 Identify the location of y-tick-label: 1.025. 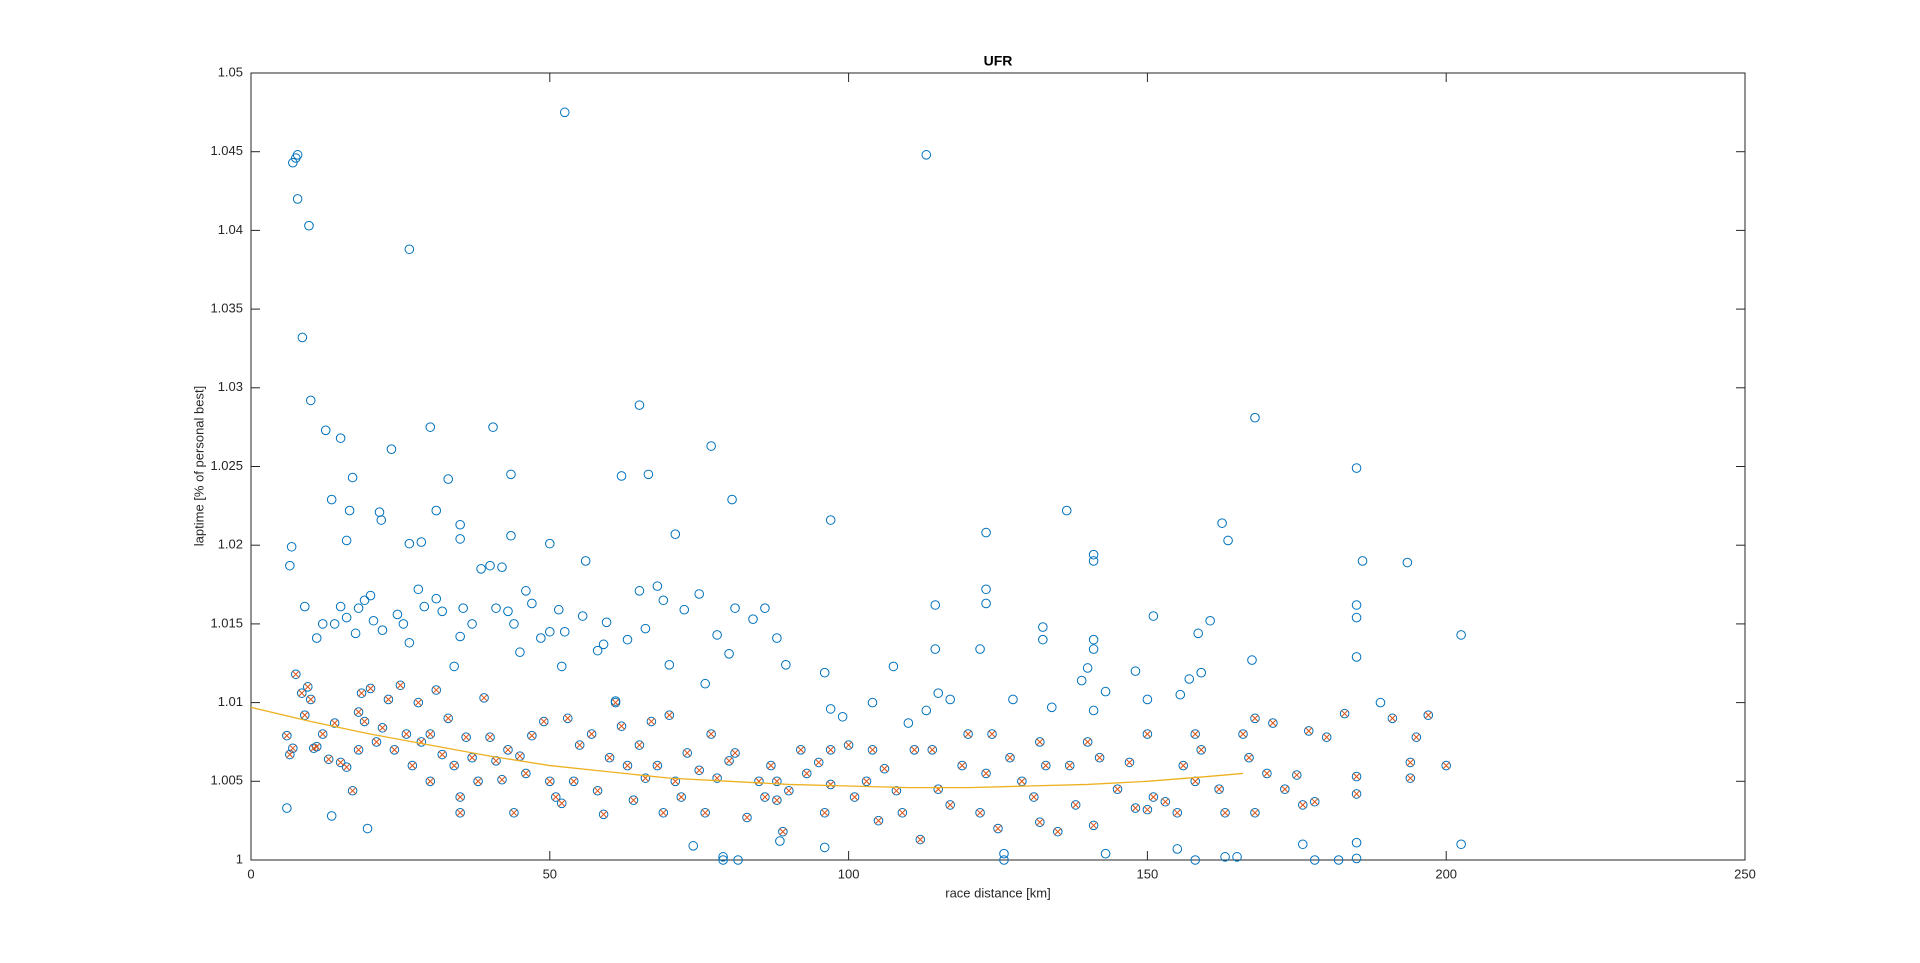
(226, 465).